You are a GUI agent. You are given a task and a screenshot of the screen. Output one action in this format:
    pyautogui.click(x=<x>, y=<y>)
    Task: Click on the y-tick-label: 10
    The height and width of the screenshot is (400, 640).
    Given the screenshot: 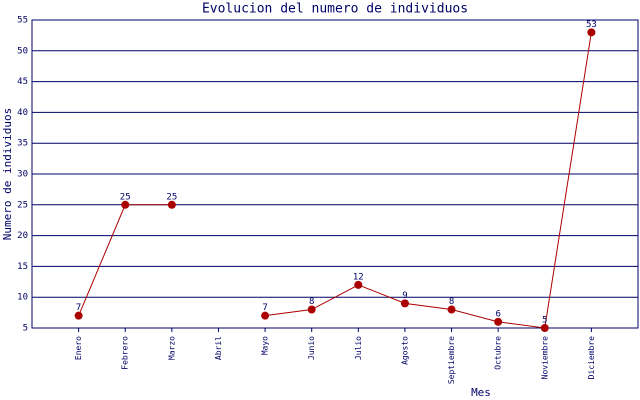 What is the action you would take?
    pyautogui.click(x=22, y=298)
    